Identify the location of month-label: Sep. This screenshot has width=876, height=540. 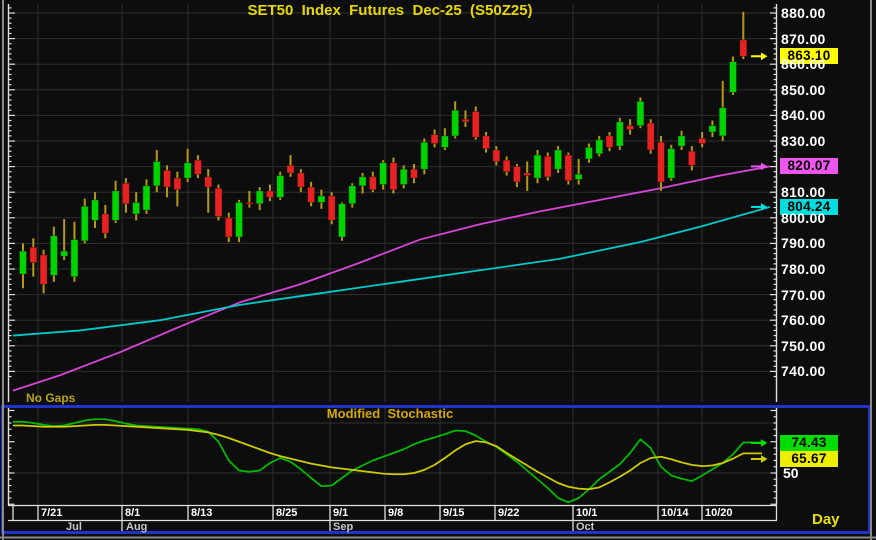
(343, 526).